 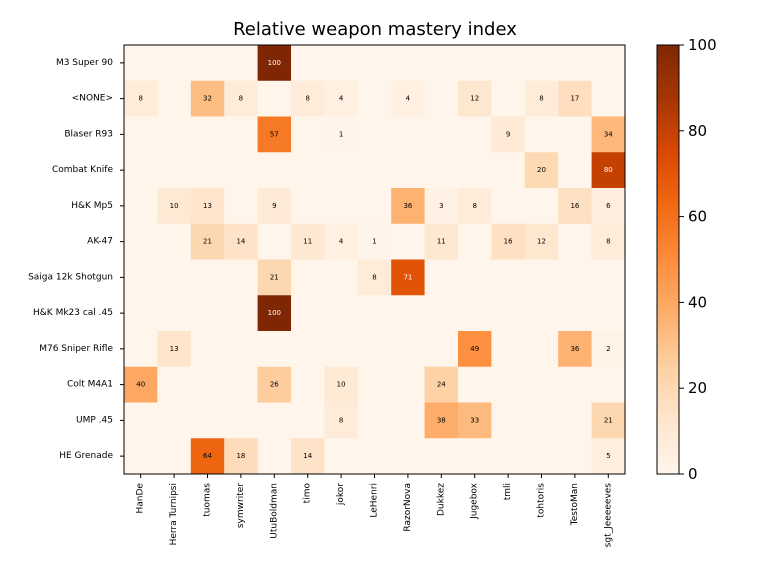 What do you see at coordinates (608, 206) in the screenshot?
I see `cell-value-label: 6` at bounding box center [608, 206].